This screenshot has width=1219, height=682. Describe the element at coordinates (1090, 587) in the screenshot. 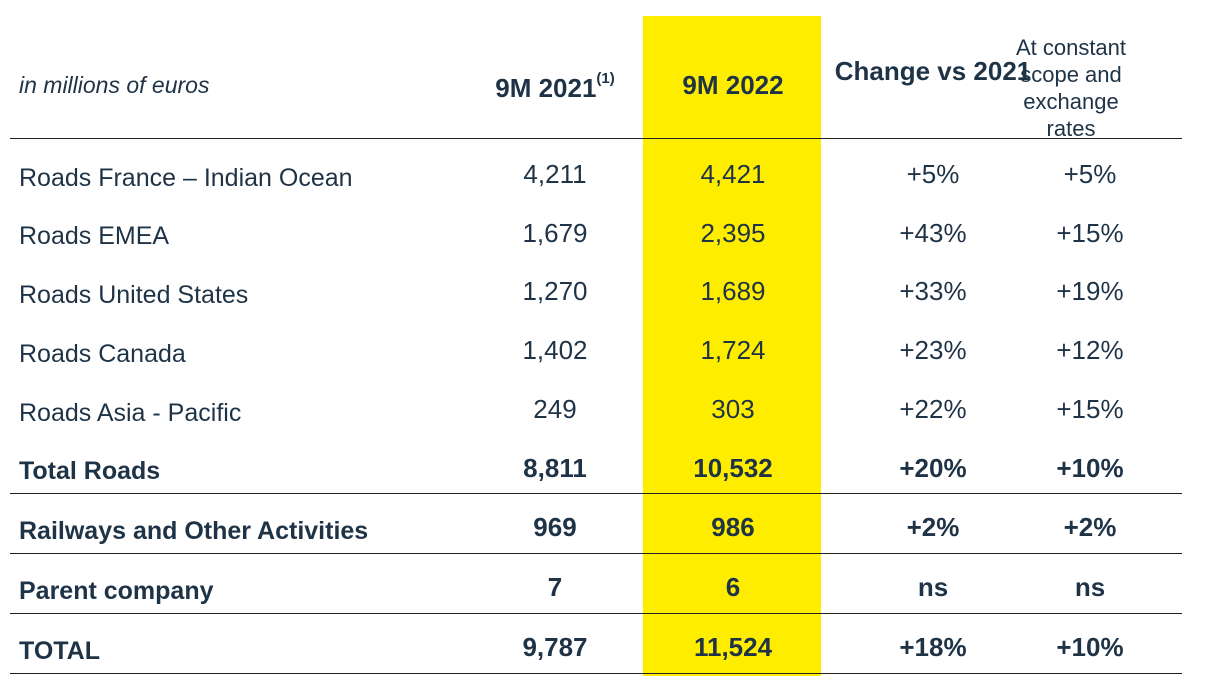

I see `row-constant: ns` at that location.